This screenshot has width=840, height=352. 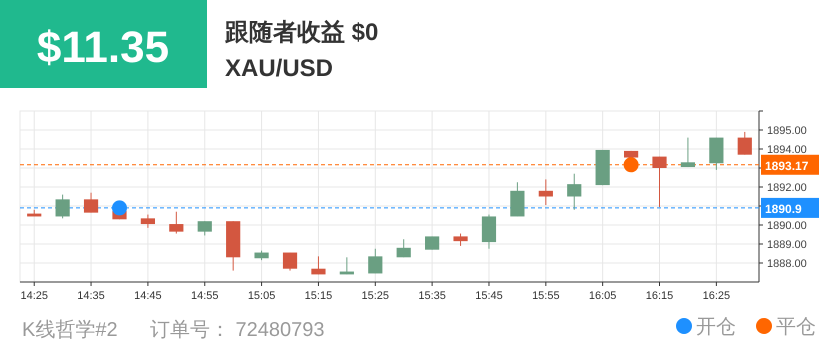 I want to click on x-tick-label: 14:35, so click(x=91, y=296).